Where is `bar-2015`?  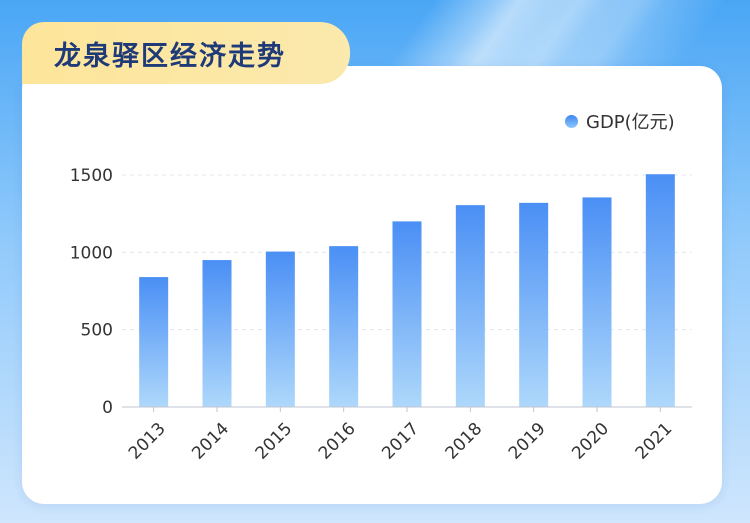 bar-2015 is located at coordinates (280, 329).